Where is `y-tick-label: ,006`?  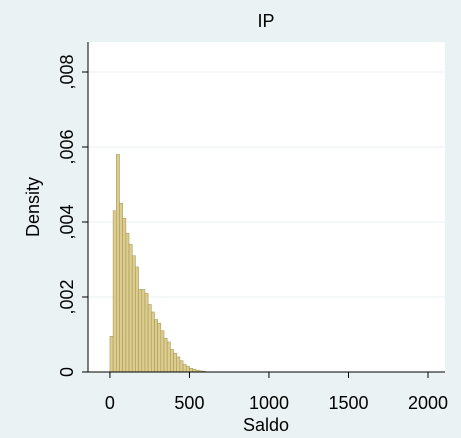 y-tick-label: ,006 is located at coordinates (67, 146).